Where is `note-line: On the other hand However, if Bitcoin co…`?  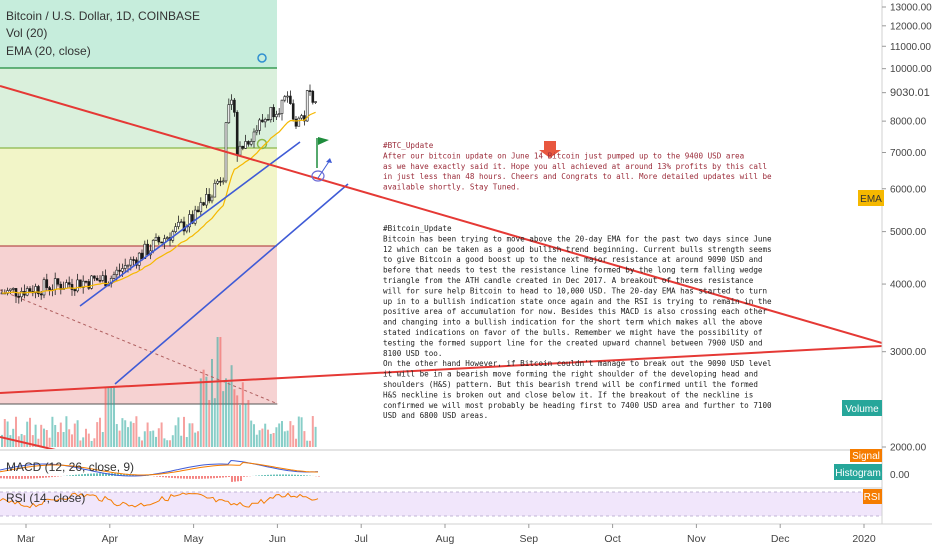 note-line: On the other hand However, if Bitcoin co… is located at coordinates (577, 363).